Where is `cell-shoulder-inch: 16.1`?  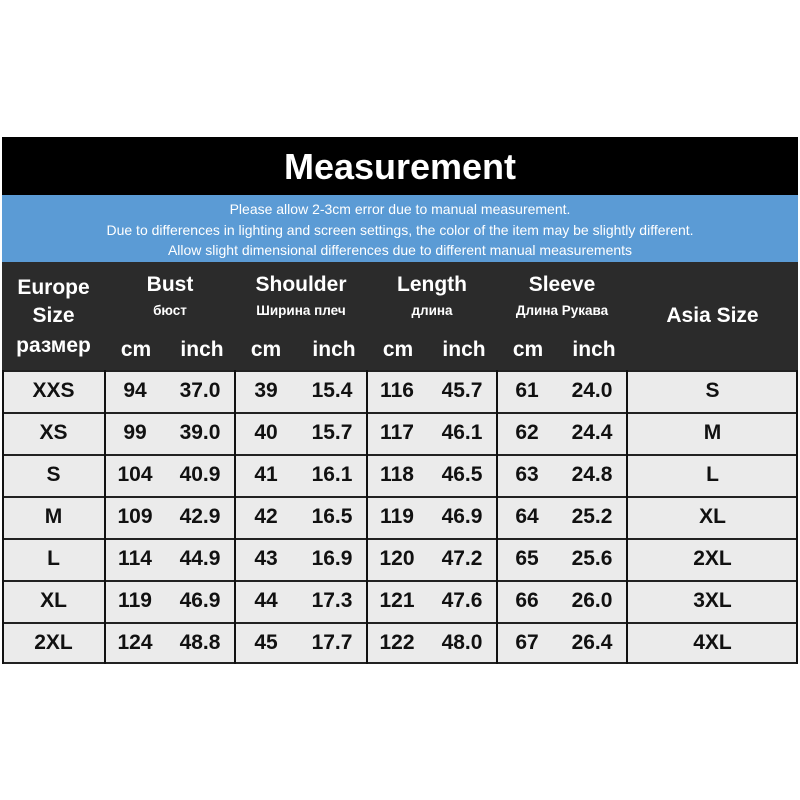
cell-shoulder-inch: 16.1 is located at coordinates (332, 475).